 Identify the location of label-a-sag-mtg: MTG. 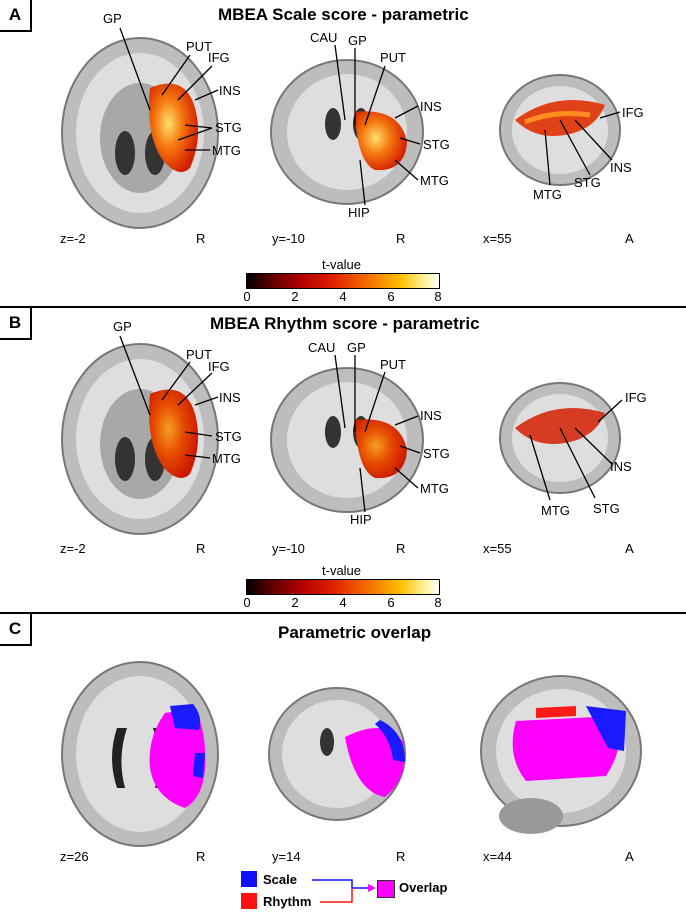
(547, 194).